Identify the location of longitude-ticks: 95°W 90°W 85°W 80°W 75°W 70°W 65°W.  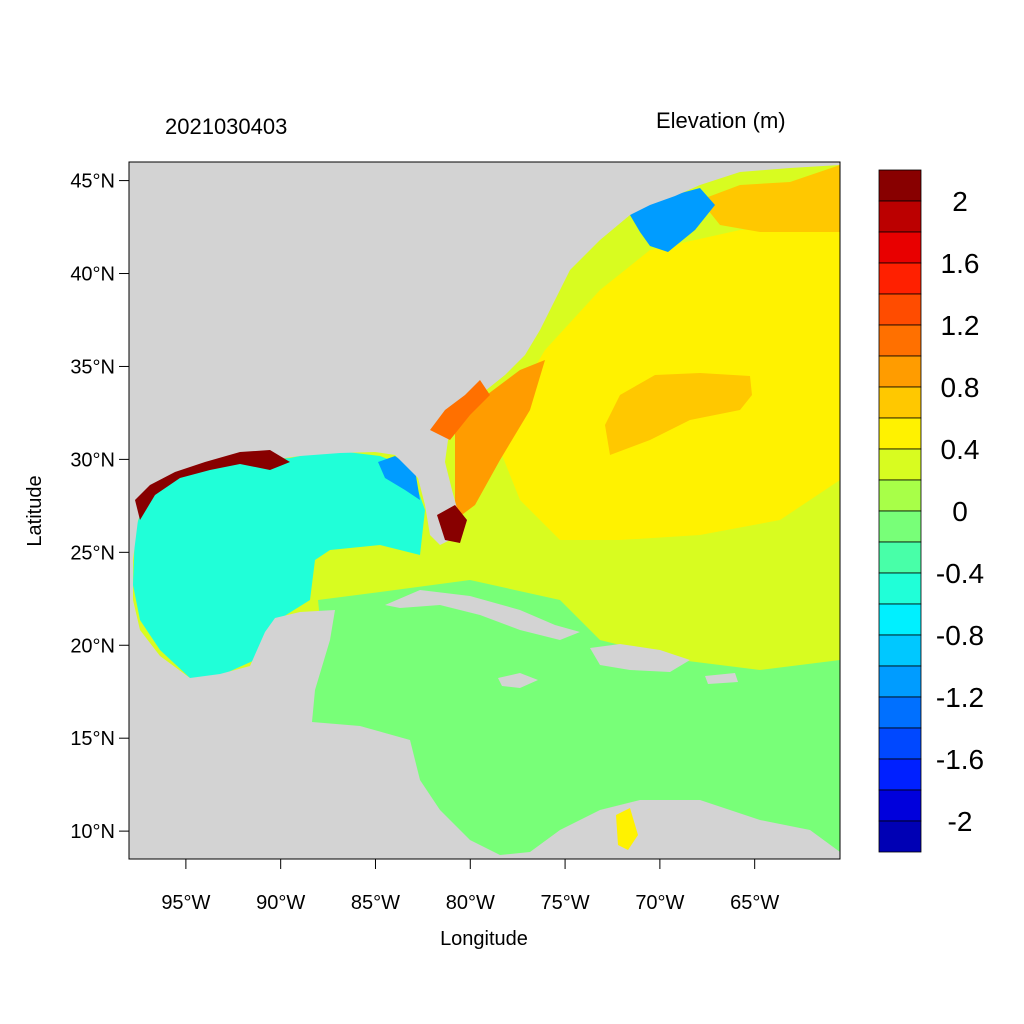
(470, 886).